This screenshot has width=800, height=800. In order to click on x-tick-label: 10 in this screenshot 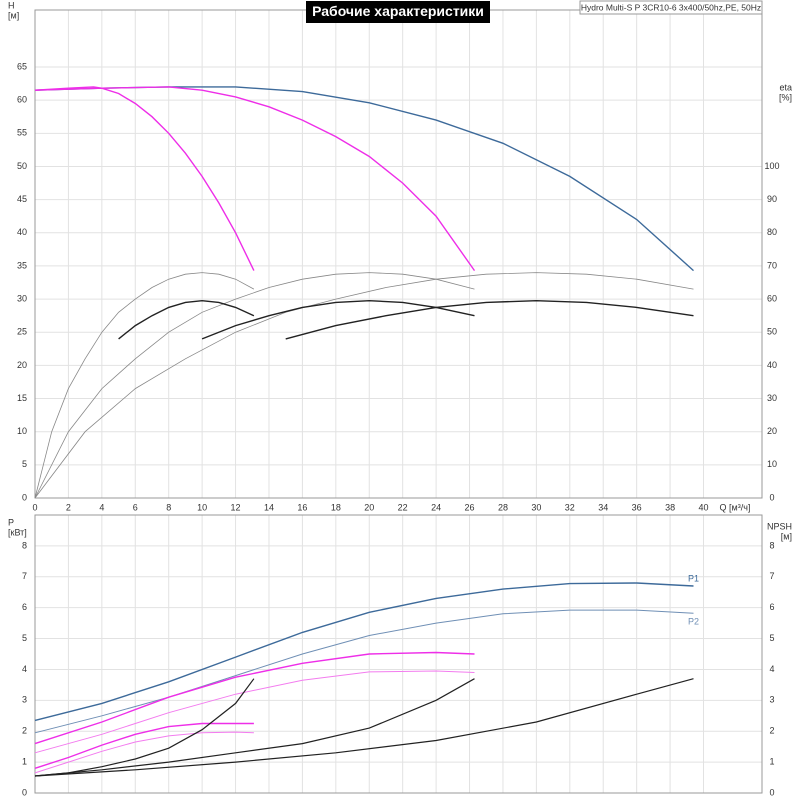, I will do `click(202, 507)`.